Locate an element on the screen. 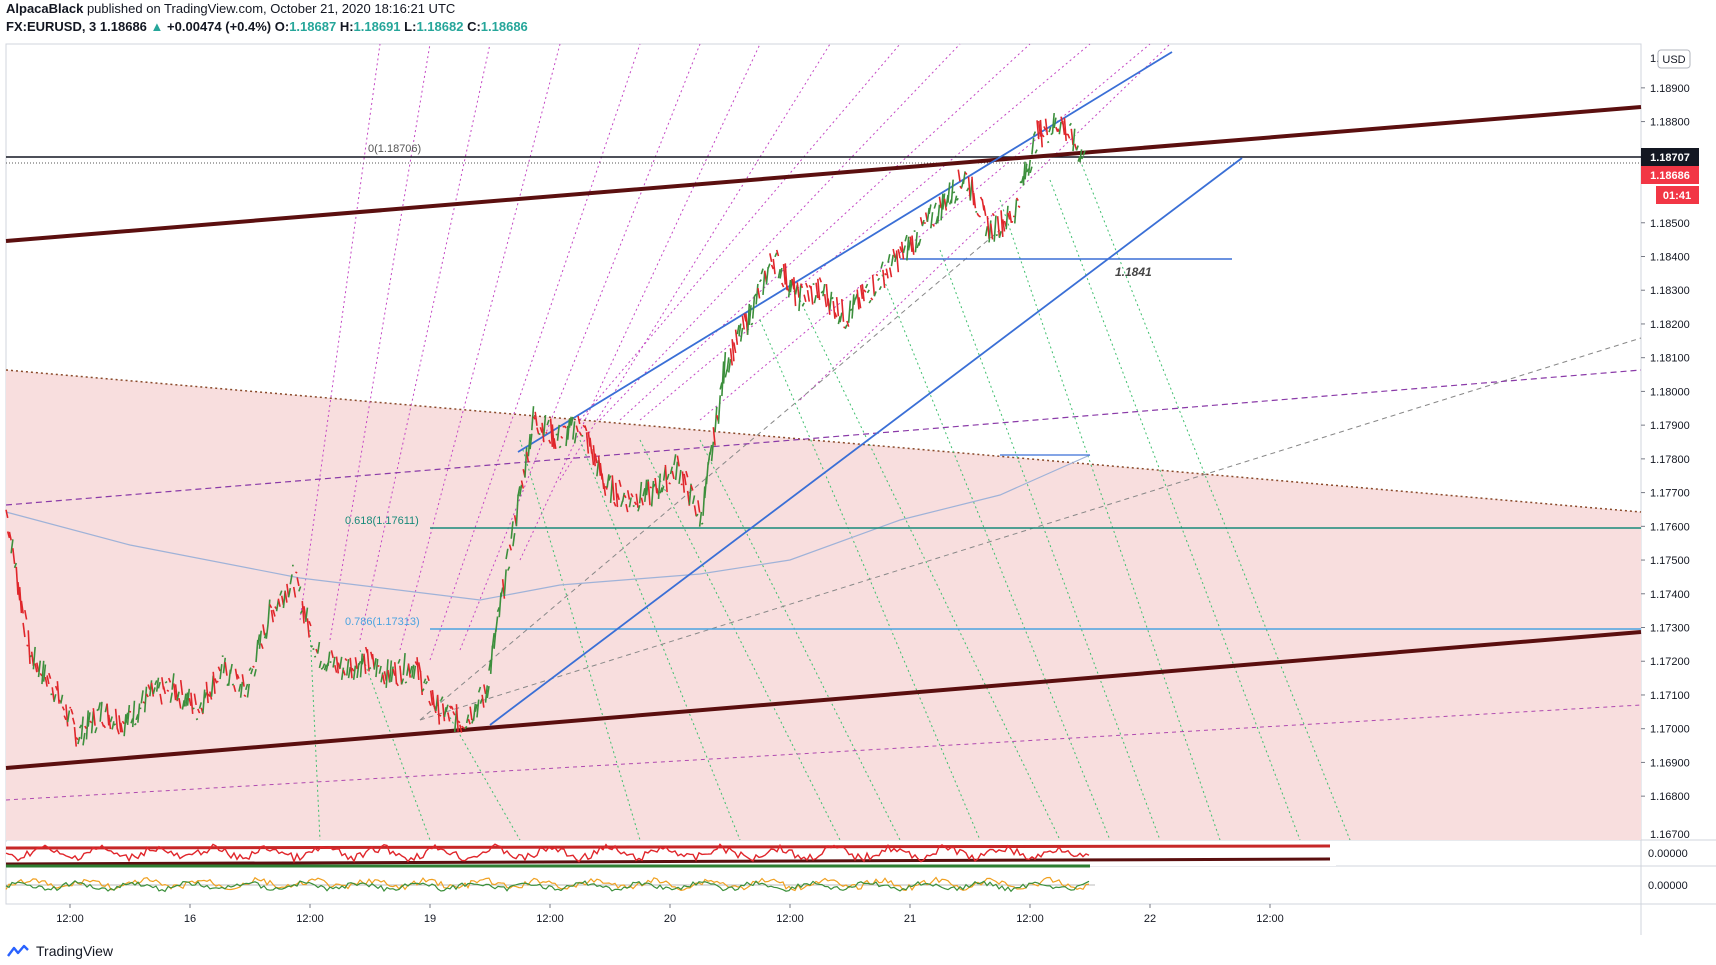 The height and width of the screenshot is (965, 1716). time-axis: 12:00 16 12:00 19 12:00 20 12:00 21 12:00 22 12:00 is located at coordinates (670, 914).